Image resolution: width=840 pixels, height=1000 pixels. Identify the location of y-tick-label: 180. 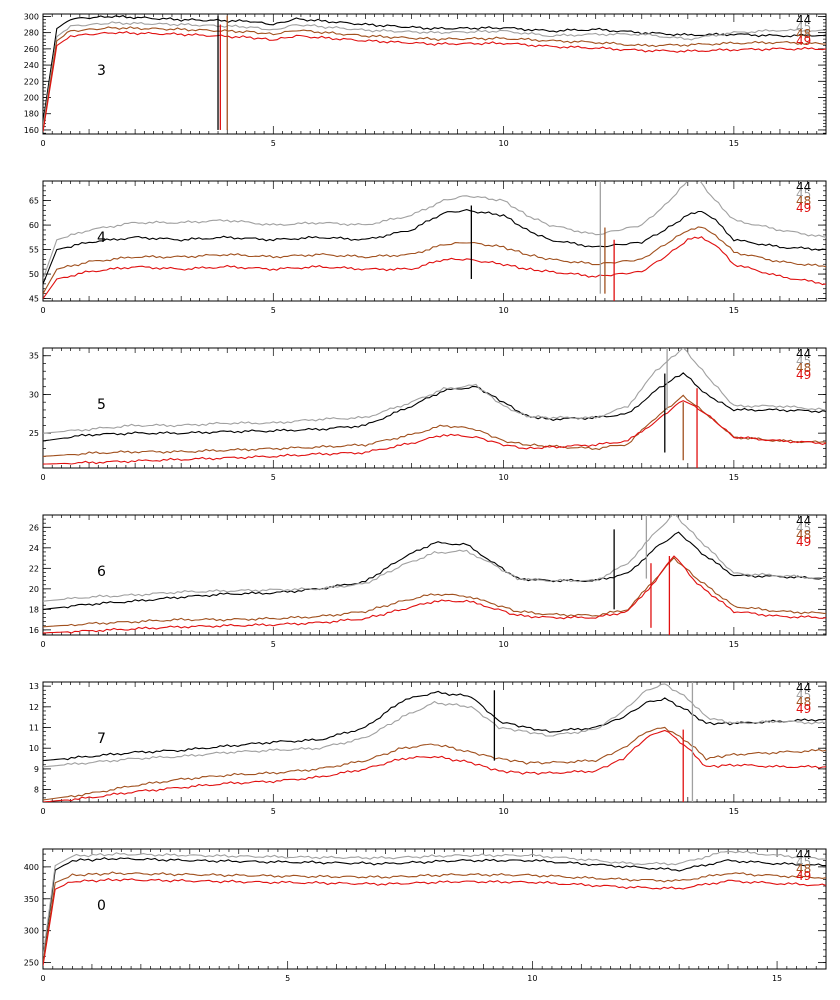
(31, 114).